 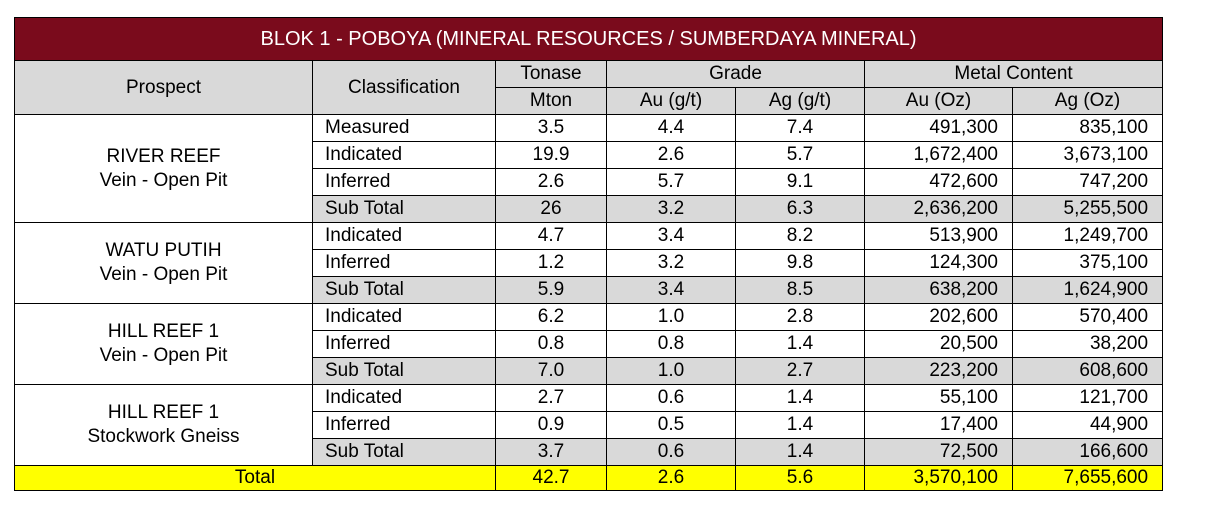 I want to click on metal-au-cell: 223,200, so click(x=938, y=371).